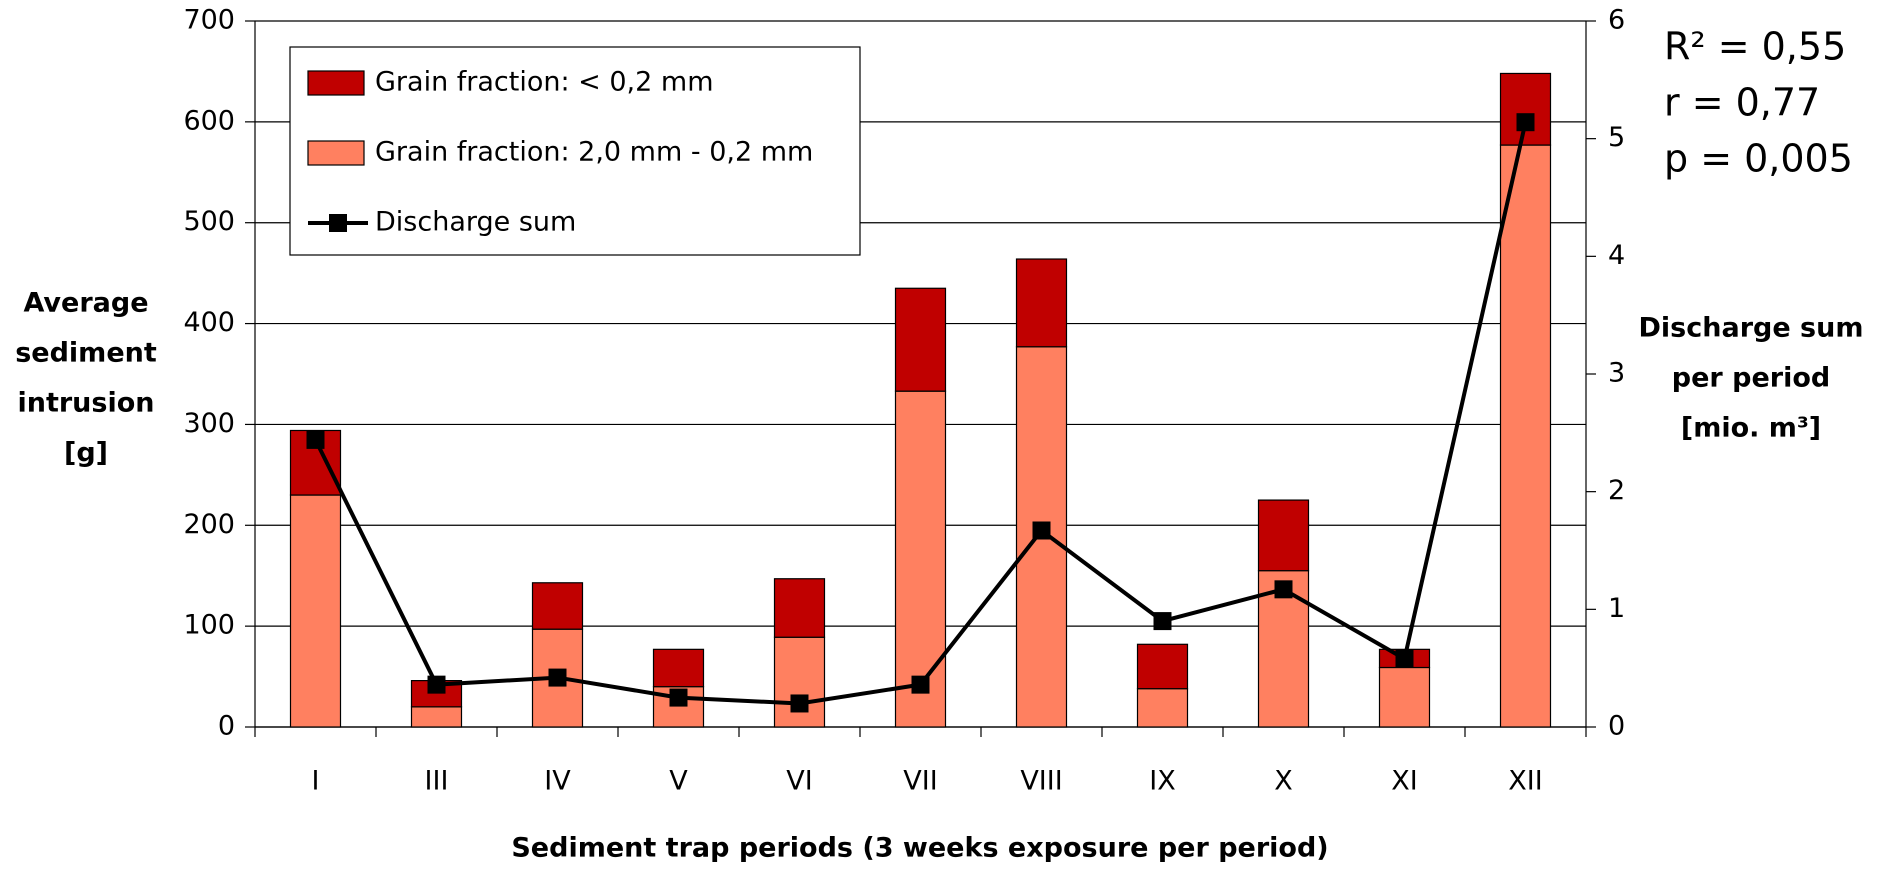  Describe the element at coordinates (1616, 137) in the screenshot. I see `y2-tick-label: 5` at that location.